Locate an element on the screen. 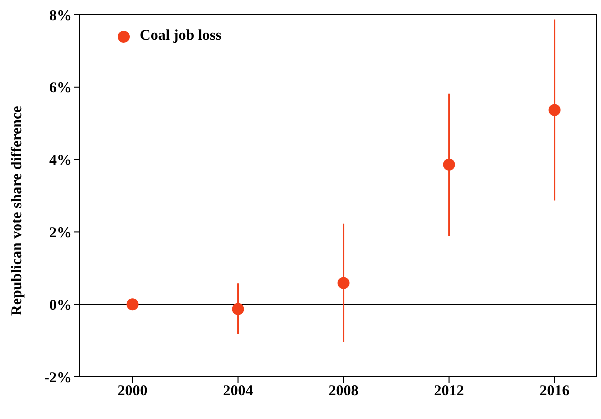 Image resolution: width=601 pixels, height=419 pixels. x-tick-label: 2012 is located at coordinates (449, 392).